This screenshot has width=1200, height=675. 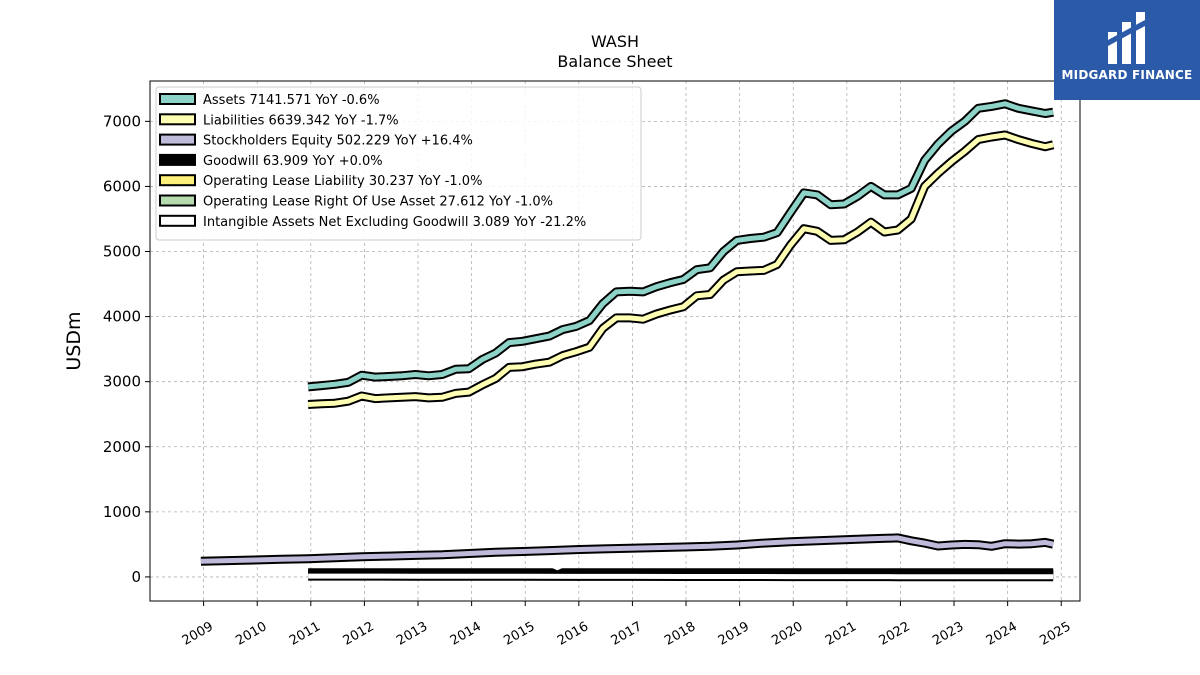 I want to click on x-tick-label: 2015, so click(x=519, y=634).